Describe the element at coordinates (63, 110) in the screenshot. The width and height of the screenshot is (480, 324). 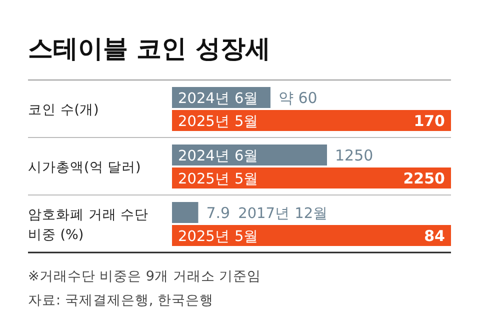
I see `y-axis-title: 코인 수(개)` at that location.